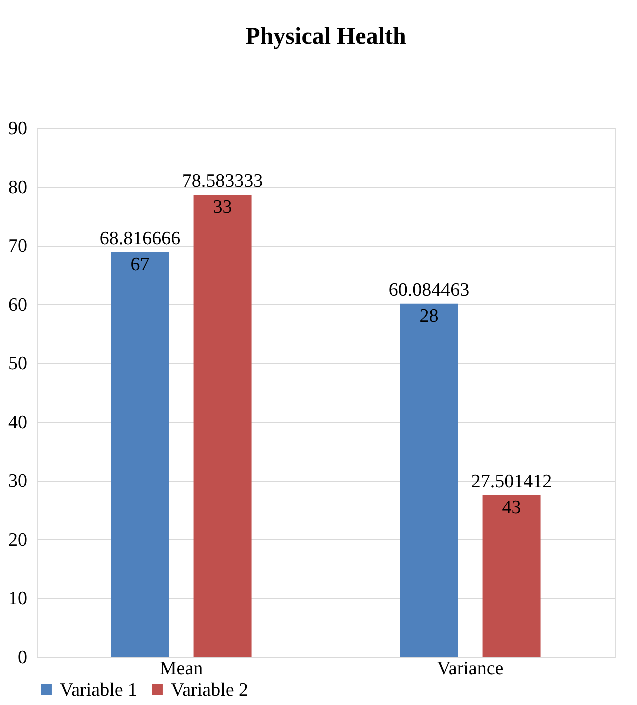 This screenshot has height=705, width=637. What do you see at coordinates (140, 252) in the screenshot?
I see `data-label: 68.816666 67` at bounding box center [140, 252].